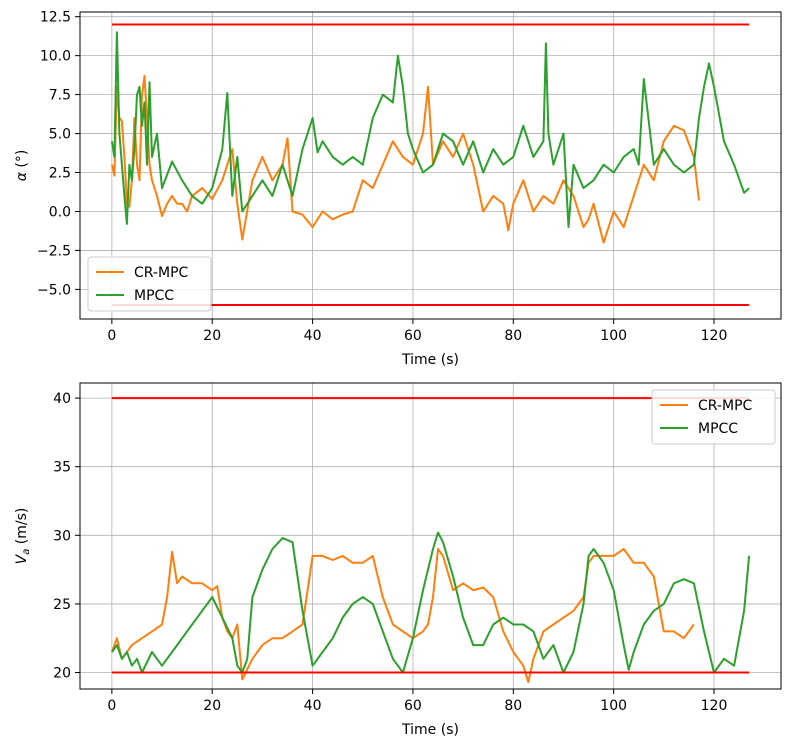 This screenshot has height=752, width=793. I want to click on y-tick-label: 40, so click(62, 399).